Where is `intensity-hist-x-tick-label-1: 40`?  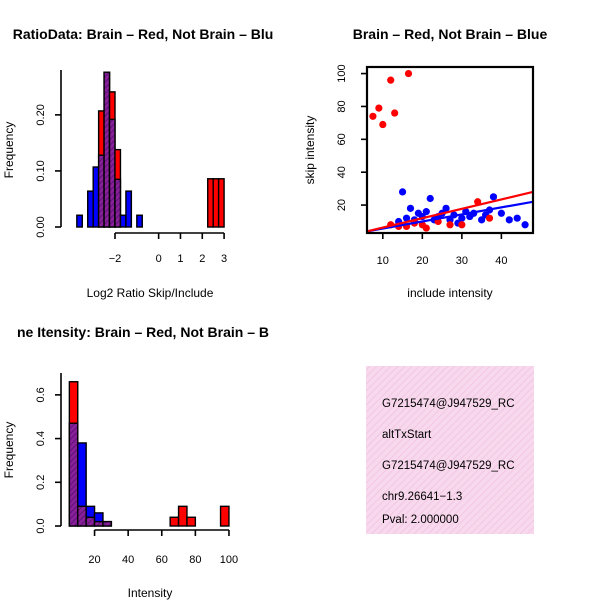 intensity-hist-x-tick-label-1: 40 is located at coordinates (128, 560).